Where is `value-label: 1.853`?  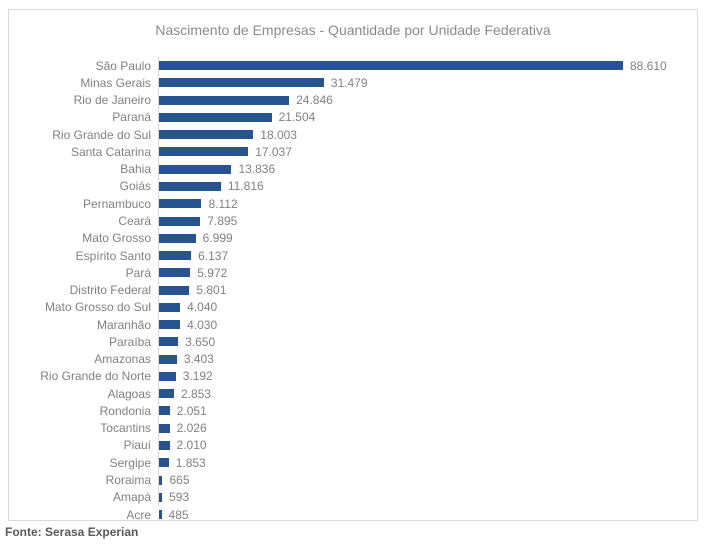
value-label: 1.853 is located at coordinates (190, 462).